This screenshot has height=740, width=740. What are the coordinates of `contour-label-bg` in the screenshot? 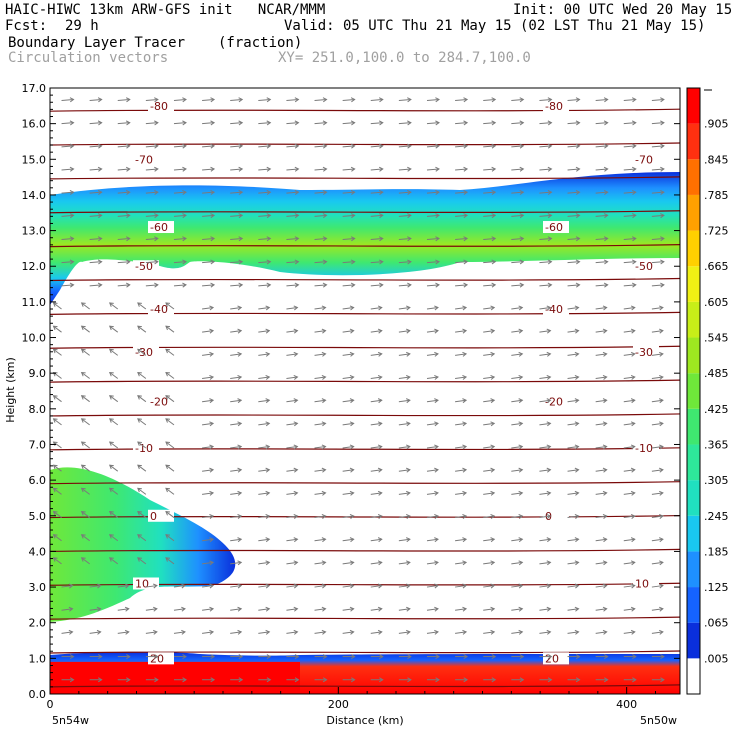 It's located at (646, 159).